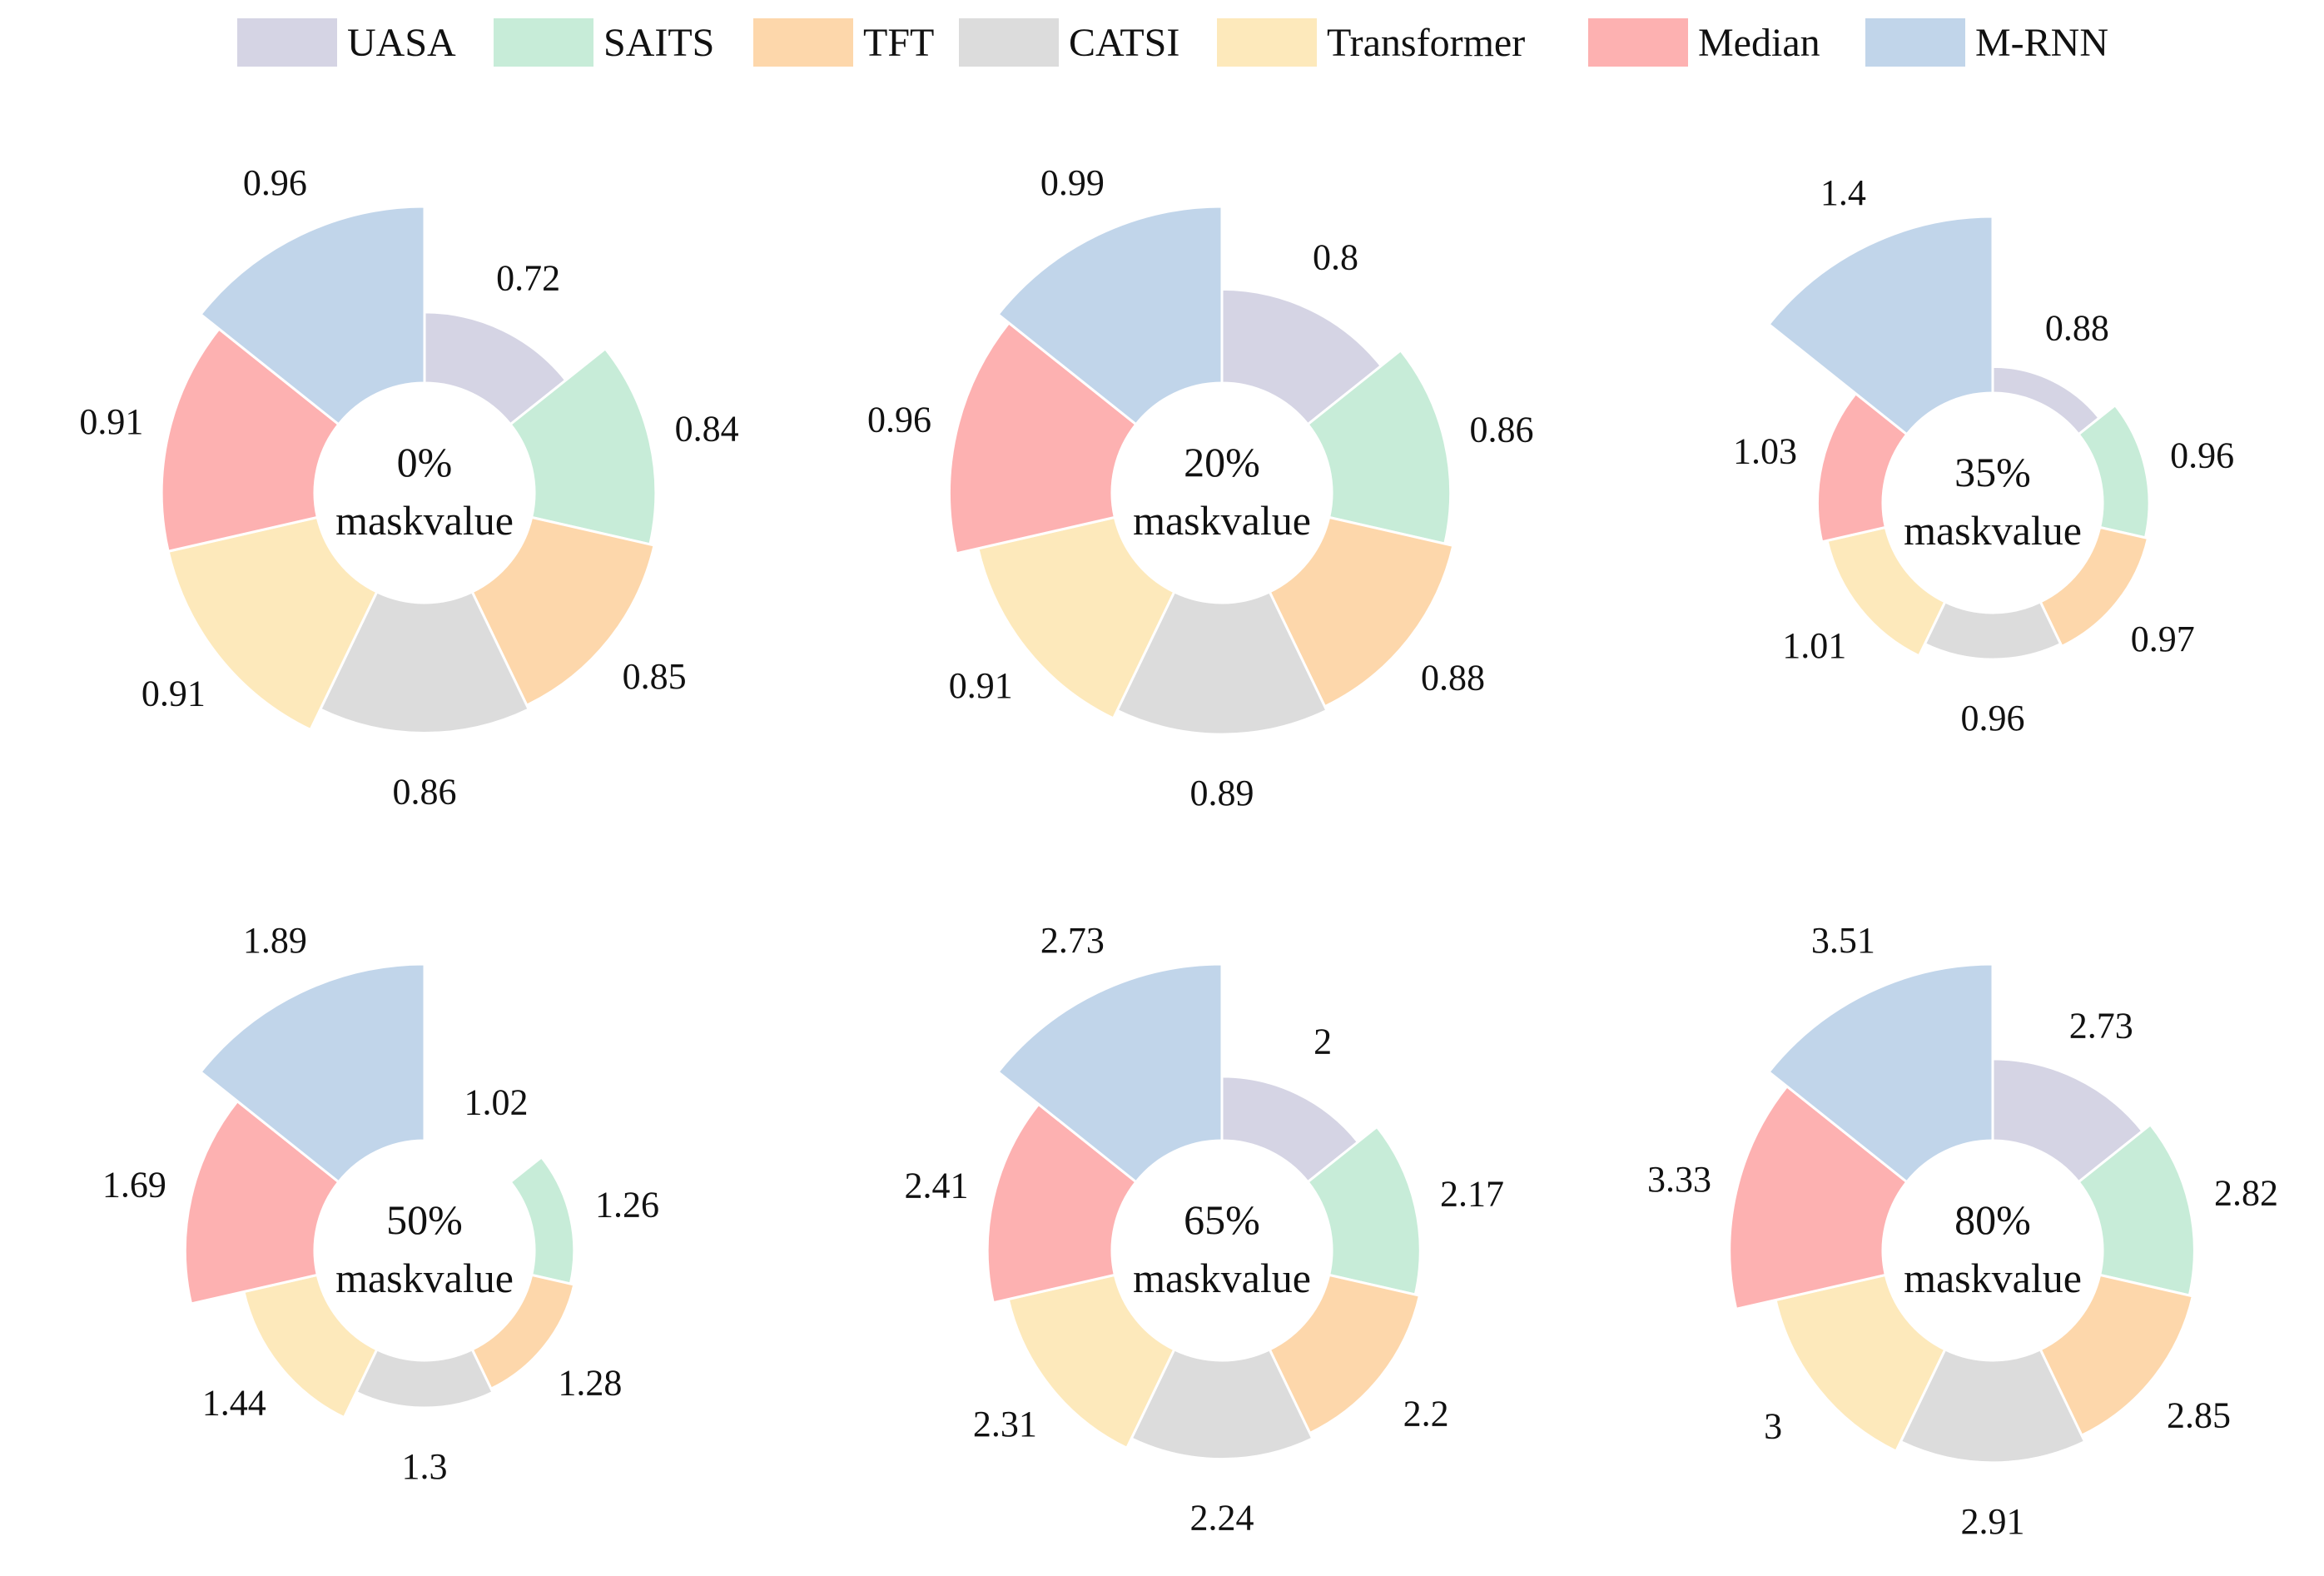  What do you see at coordinates (1322, 1042) in the screenshot?
I see `value-label-uasa: 2` at bounding box center [1322, 1042].